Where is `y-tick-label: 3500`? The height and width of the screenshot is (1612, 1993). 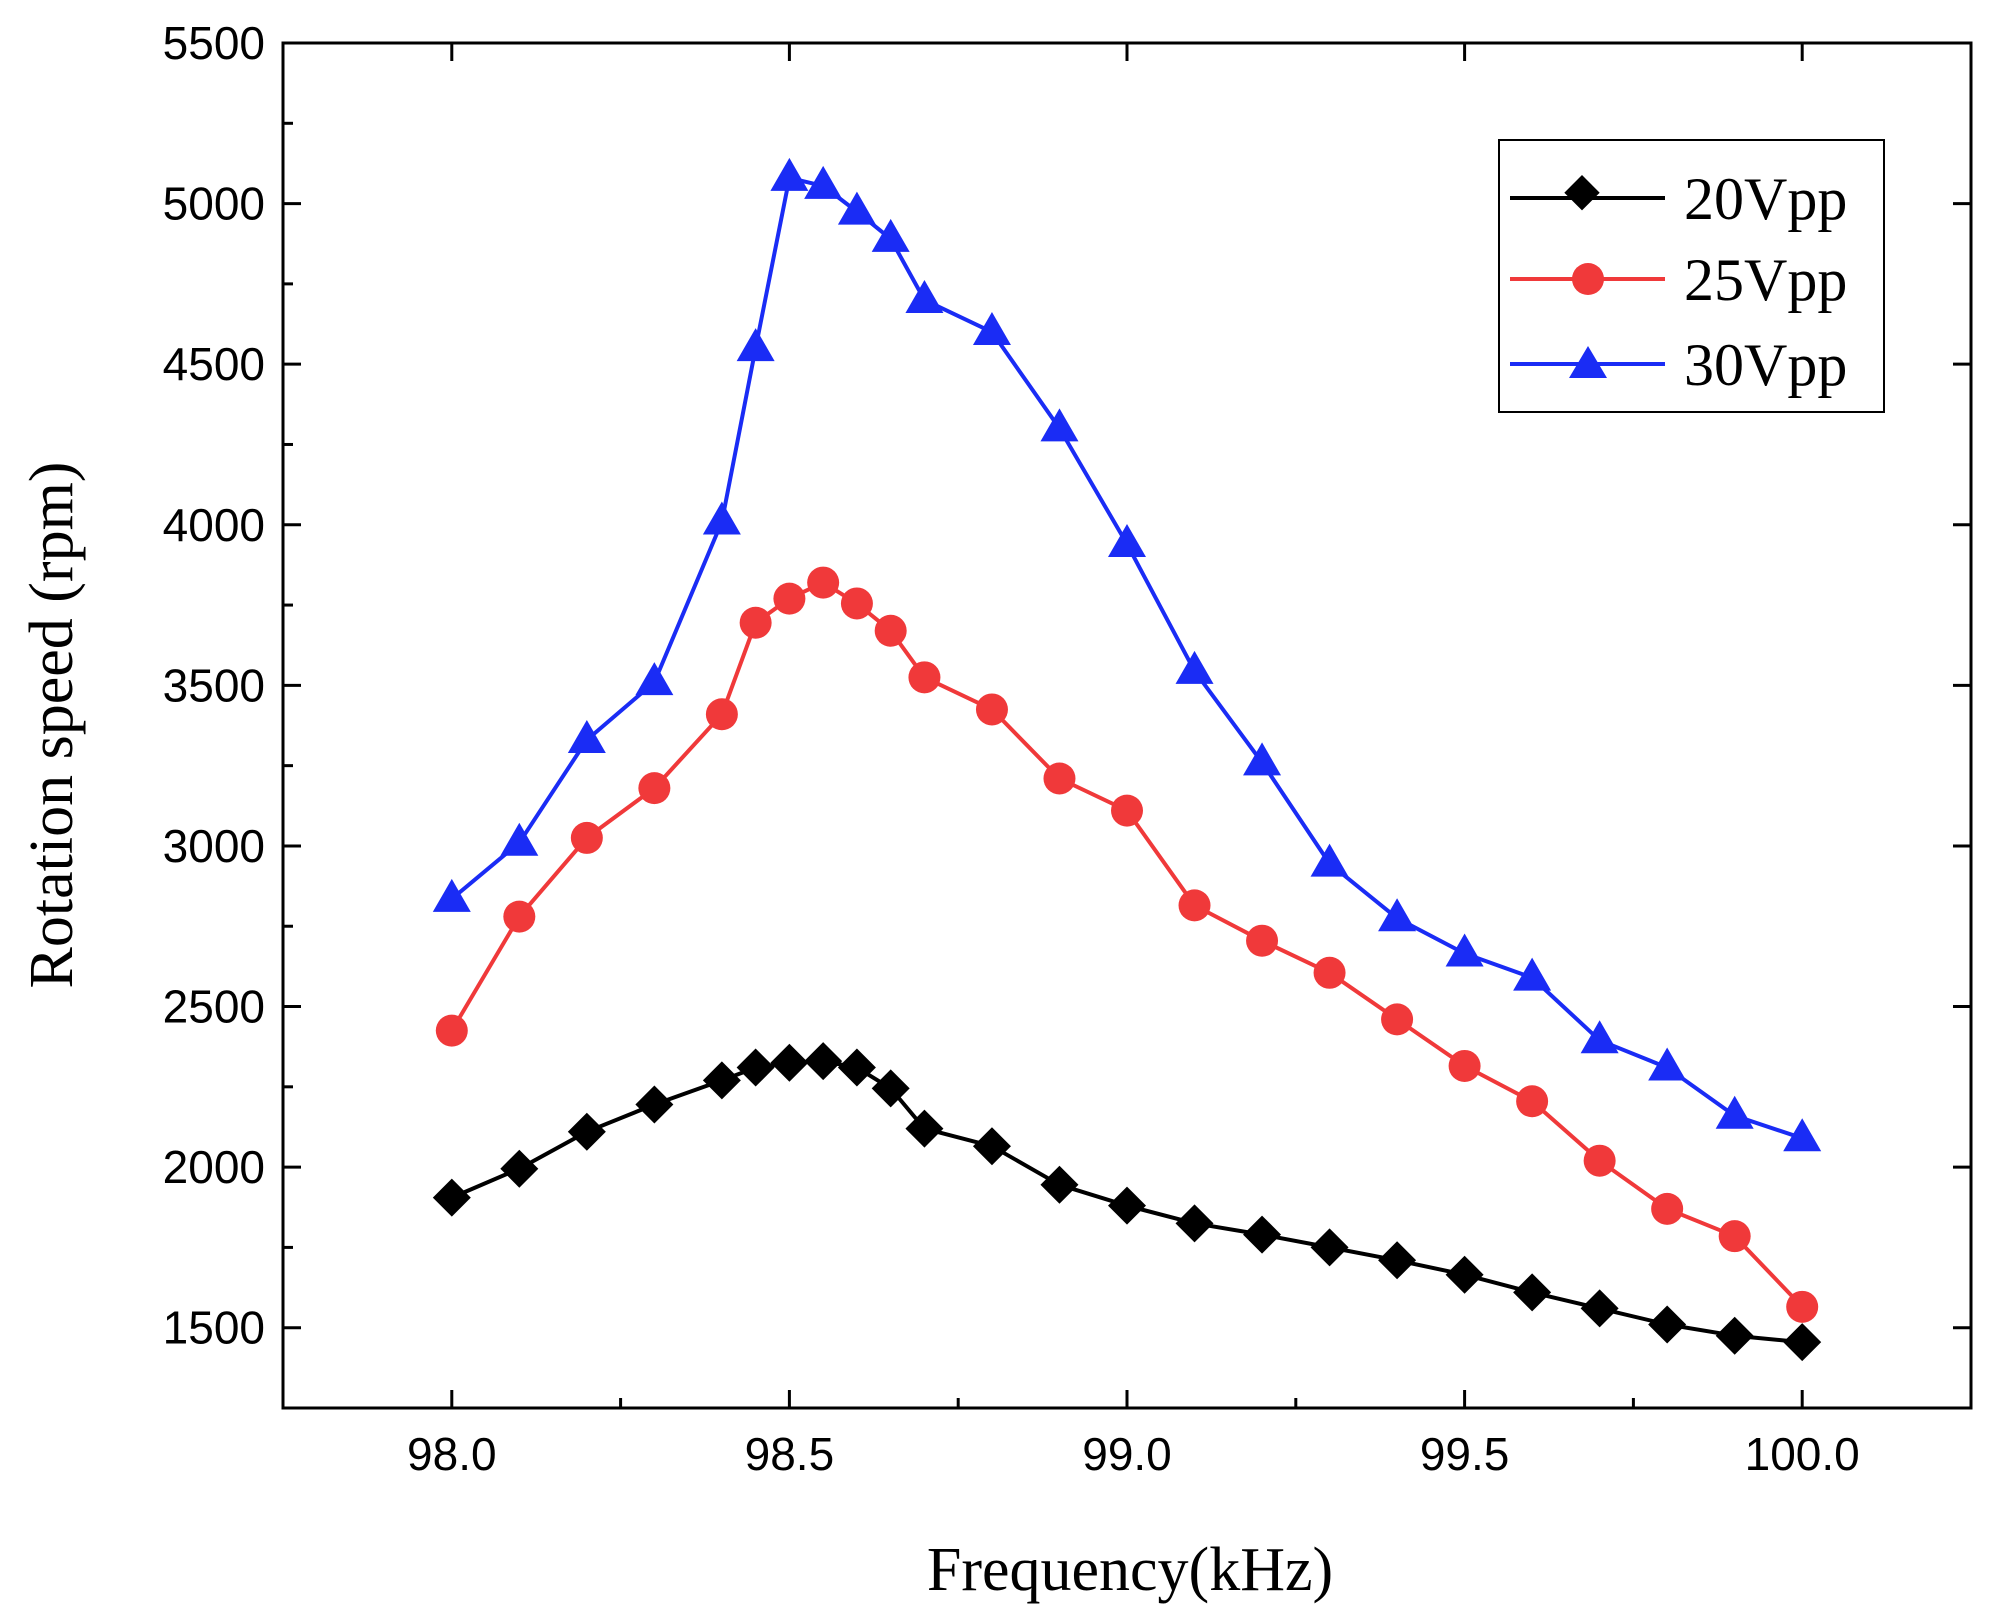
y-tick-label: 3500 is located at coordinates (214, 685).